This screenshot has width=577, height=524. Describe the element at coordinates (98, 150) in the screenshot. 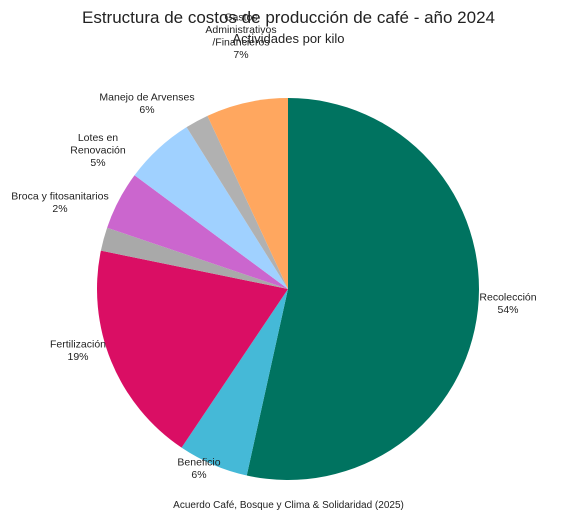

I see `slice-label: Lotes en Renovación 5%` at that location.